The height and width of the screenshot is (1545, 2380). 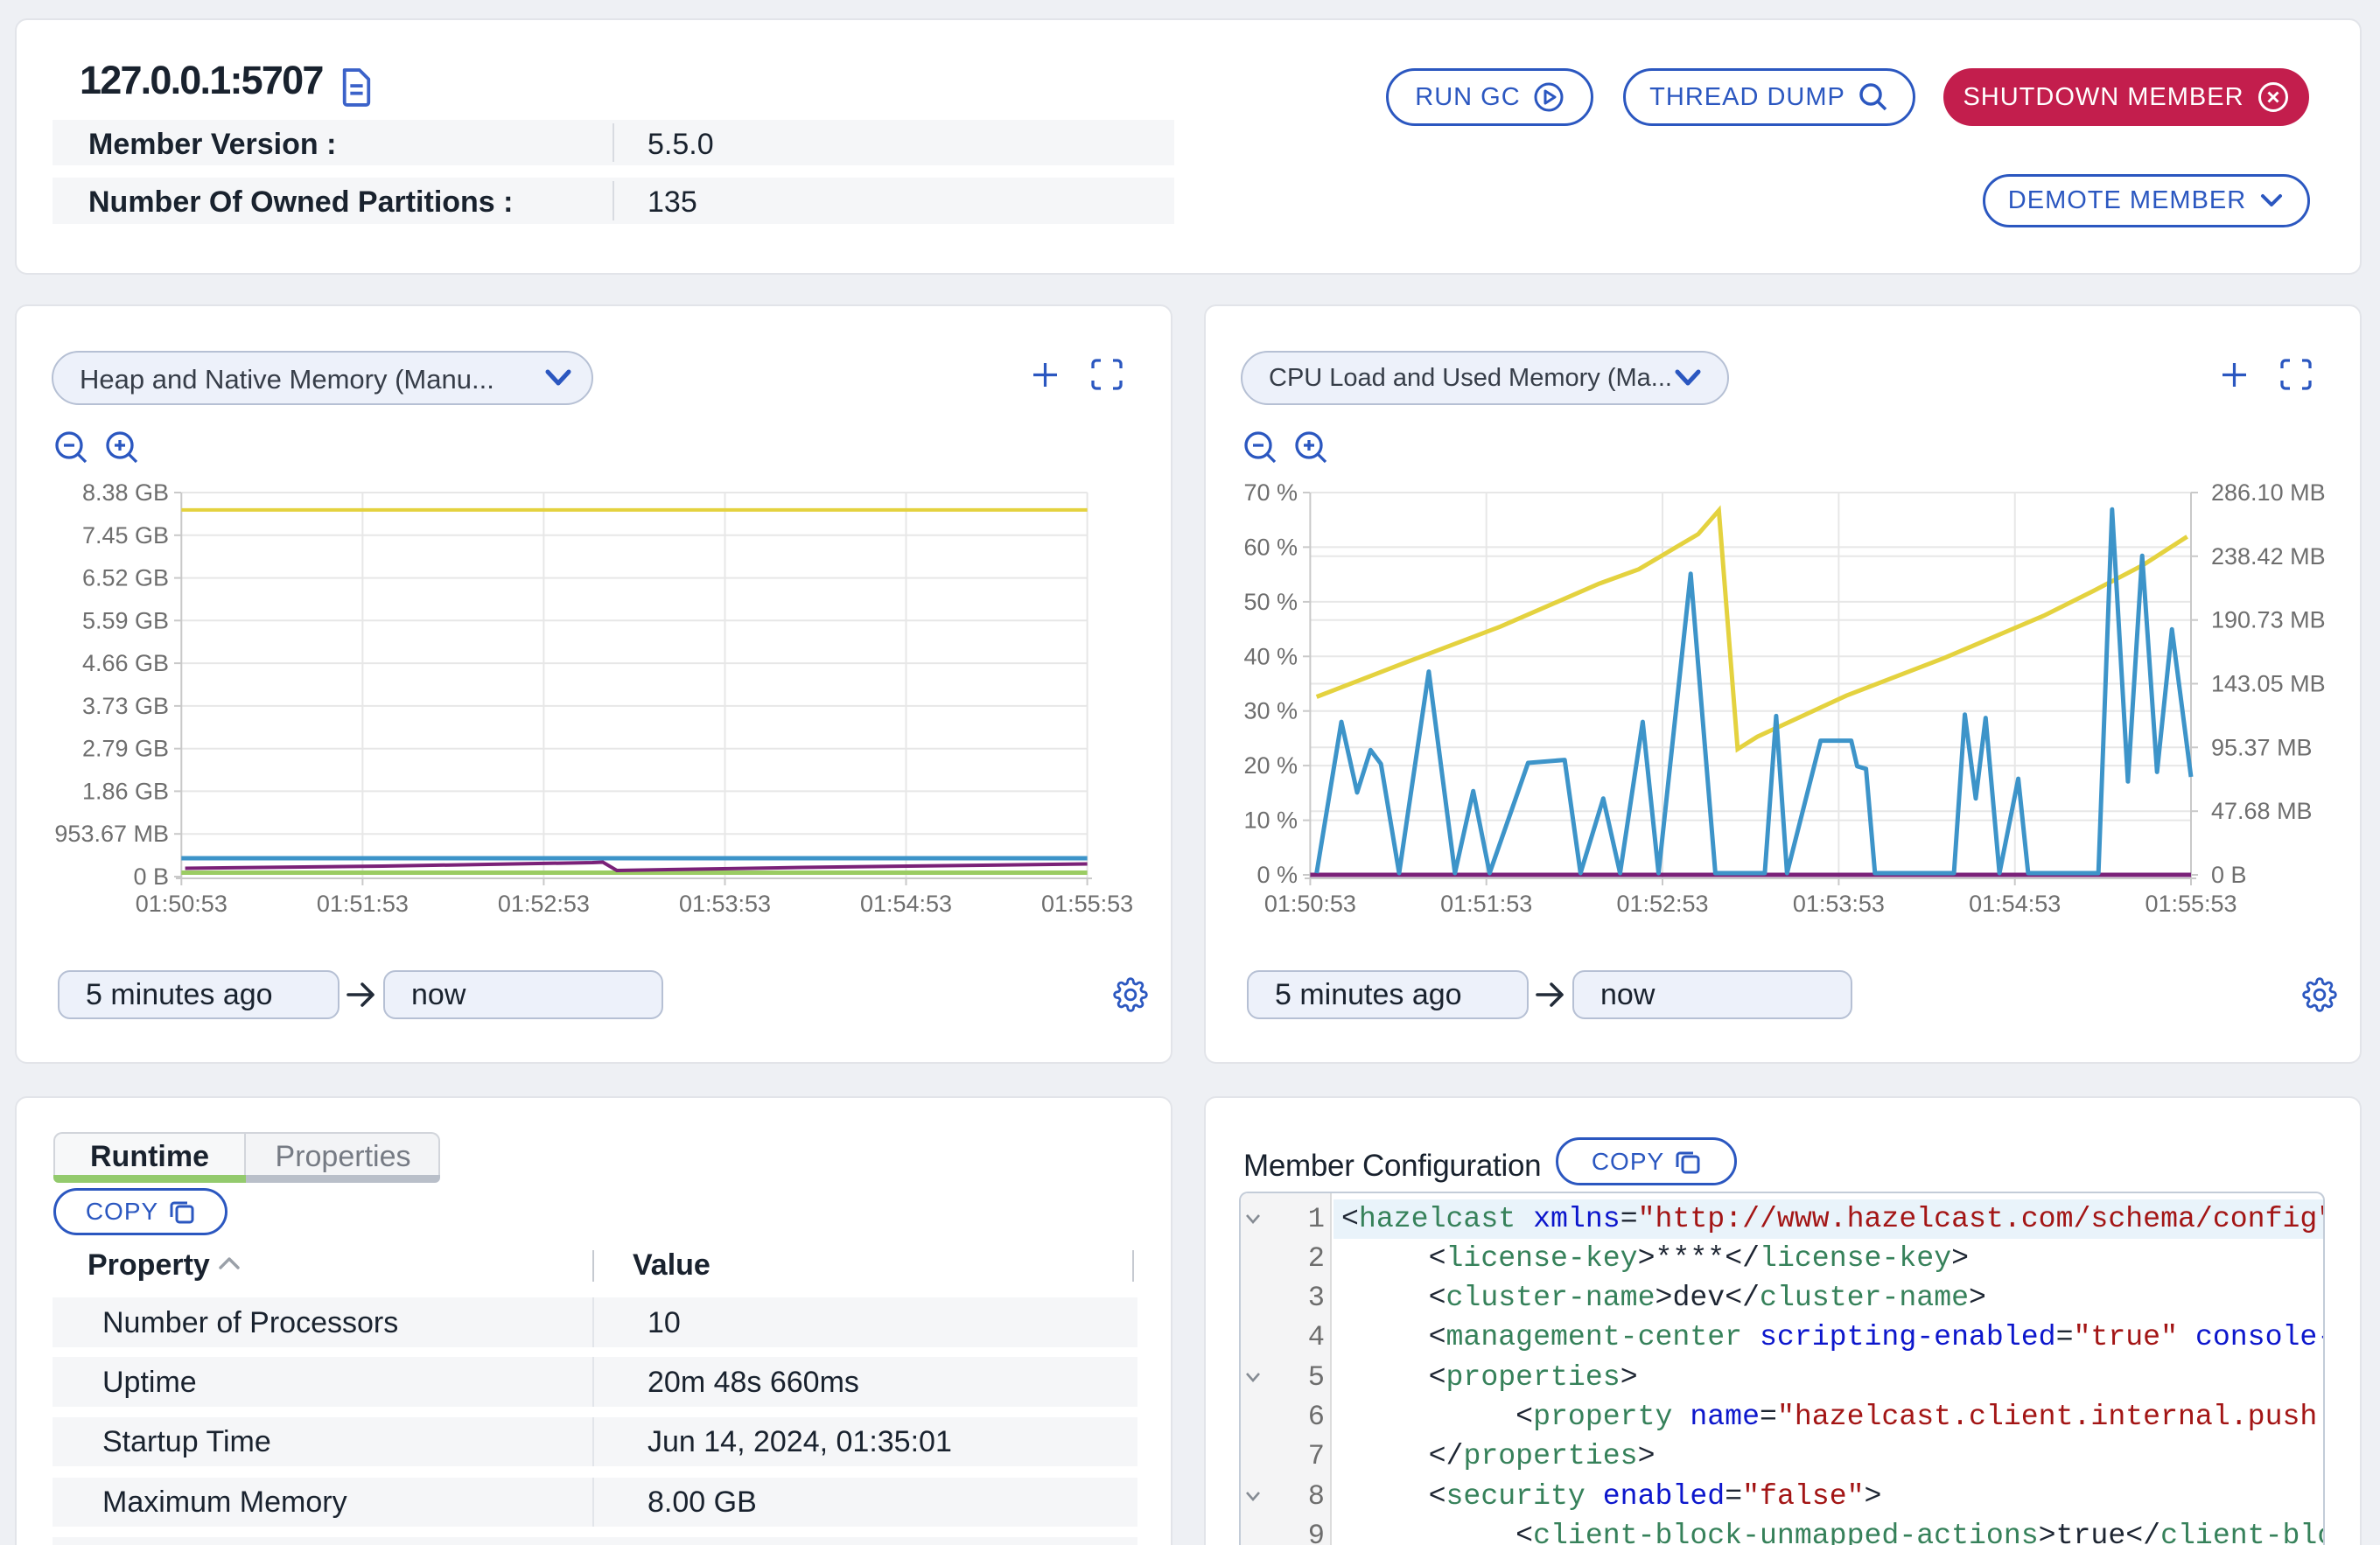 I want to click on svg-text: 953.67 MB, so click(x=111, y=834).